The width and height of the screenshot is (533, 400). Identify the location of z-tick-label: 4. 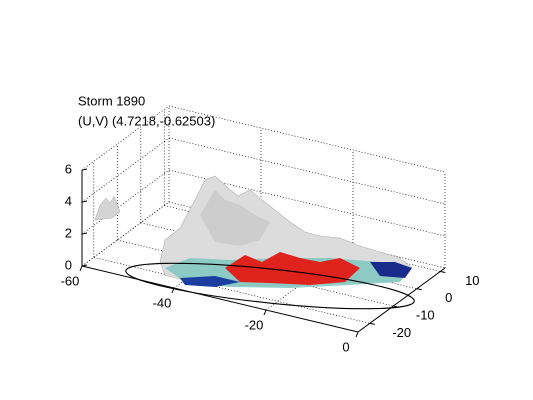
(68, 200).